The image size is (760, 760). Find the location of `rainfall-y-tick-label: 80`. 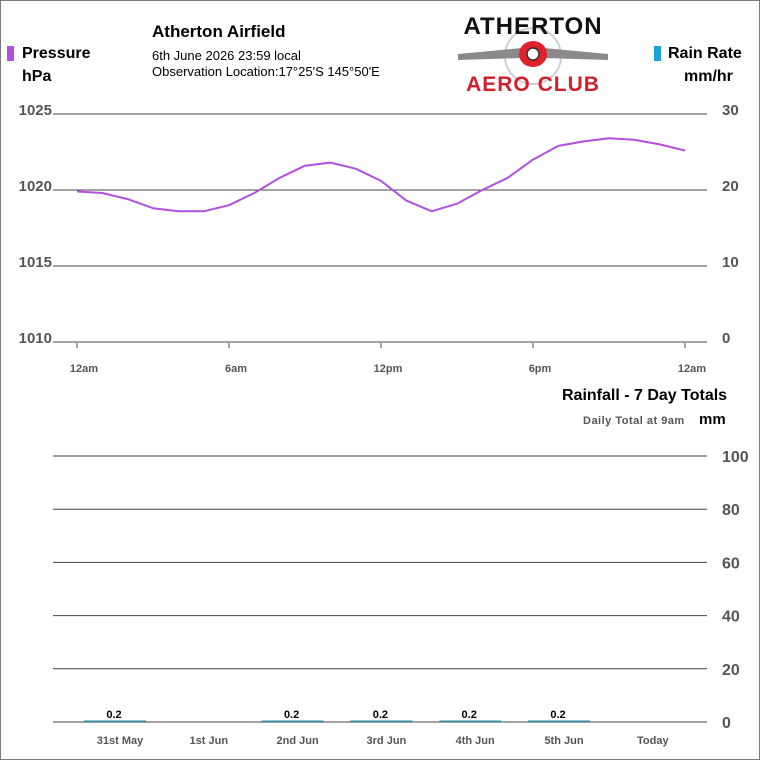

rainfall-y-tick-label: 80 is located at coordinates (731, 510).